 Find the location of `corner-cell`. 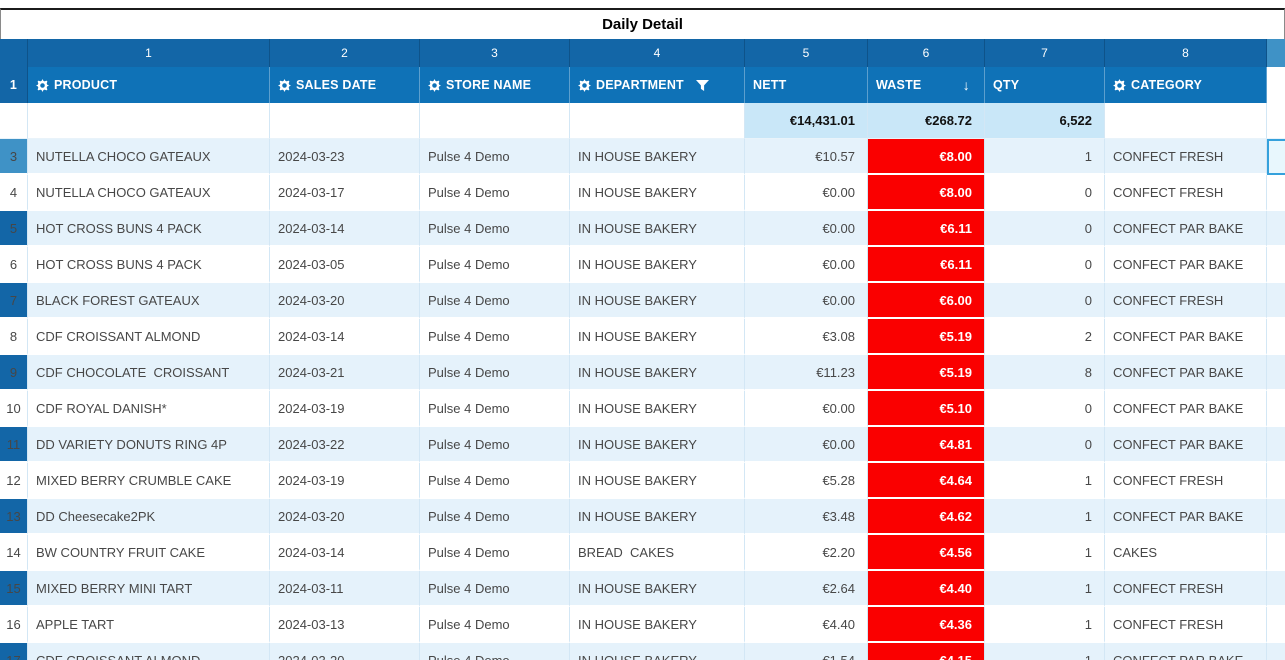

corner-cell is located at coordinates (14, 53).